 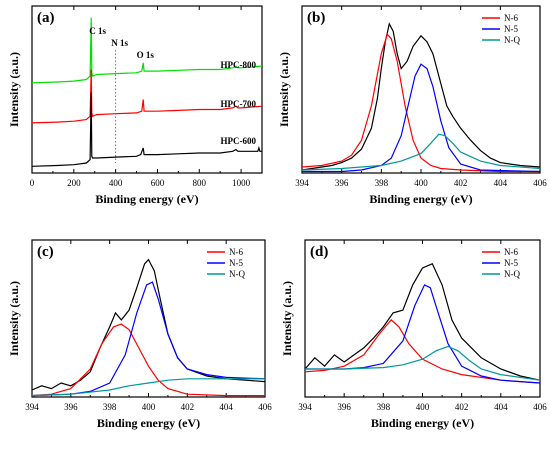 What do you see at coordinates (146, 55) in the screenshot?
I see `peak-label: O 1s` at bounding box center [146, 55].